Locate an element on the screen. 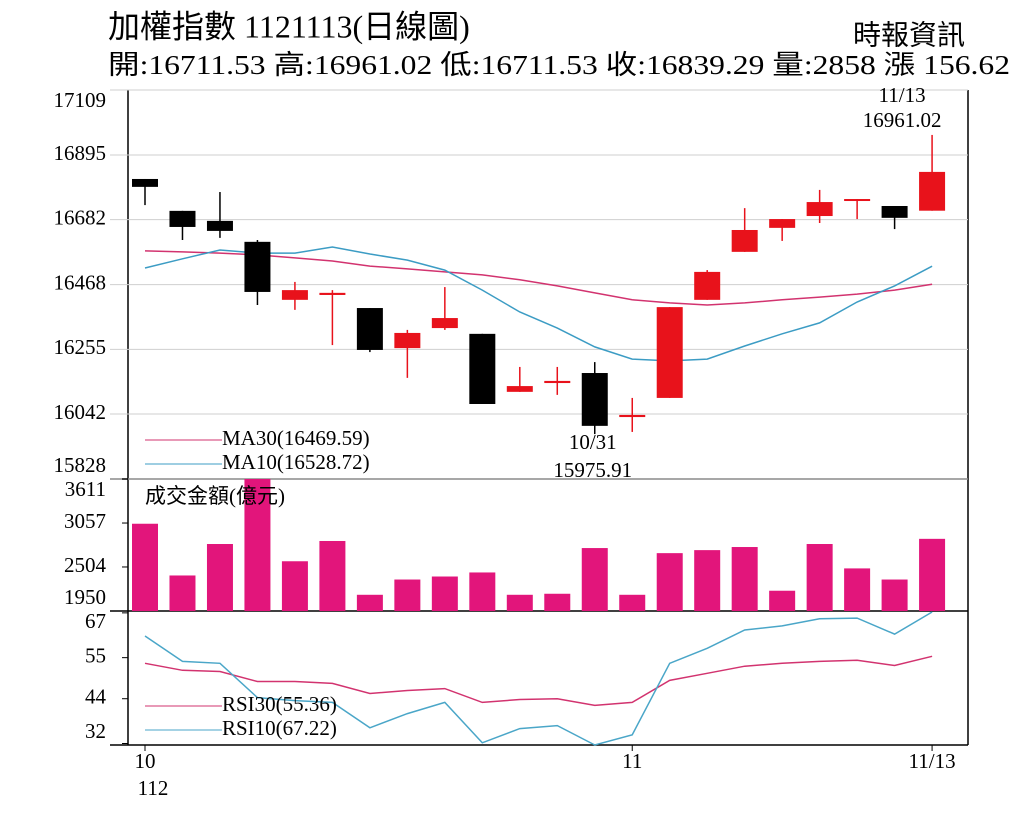 The height and width of the screenshot is (822, 1024). y-tick-label: 15828 is located at coordinates (80, 465).